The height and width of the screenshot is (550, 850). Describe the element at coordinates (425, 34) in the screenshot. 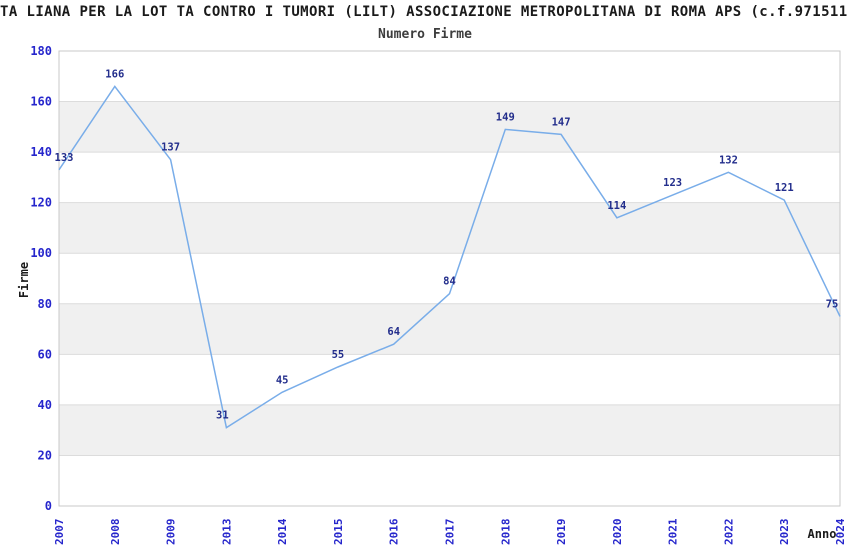

I see `chart-subtitle: Numero Firme` at that location.